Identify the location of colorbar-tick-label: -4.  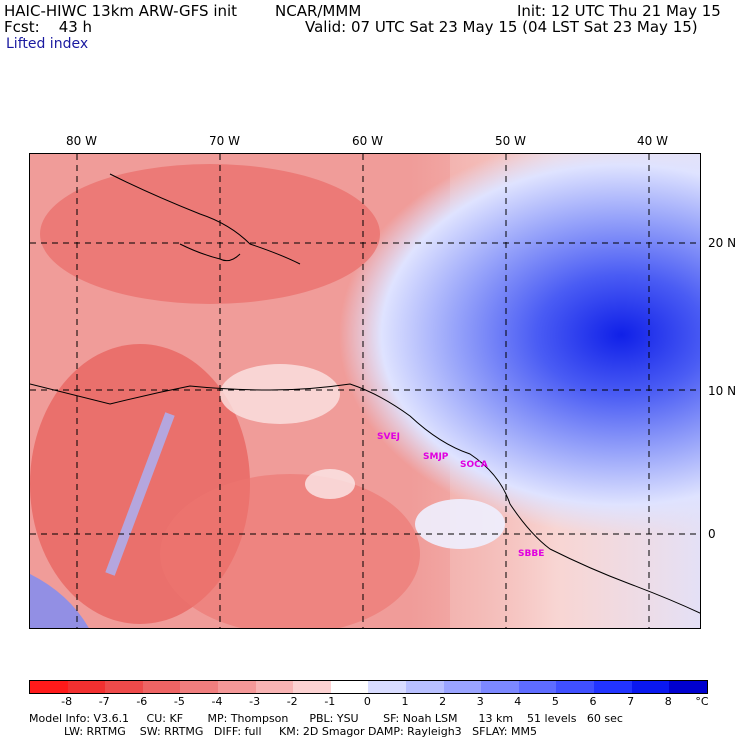
(217, 701).